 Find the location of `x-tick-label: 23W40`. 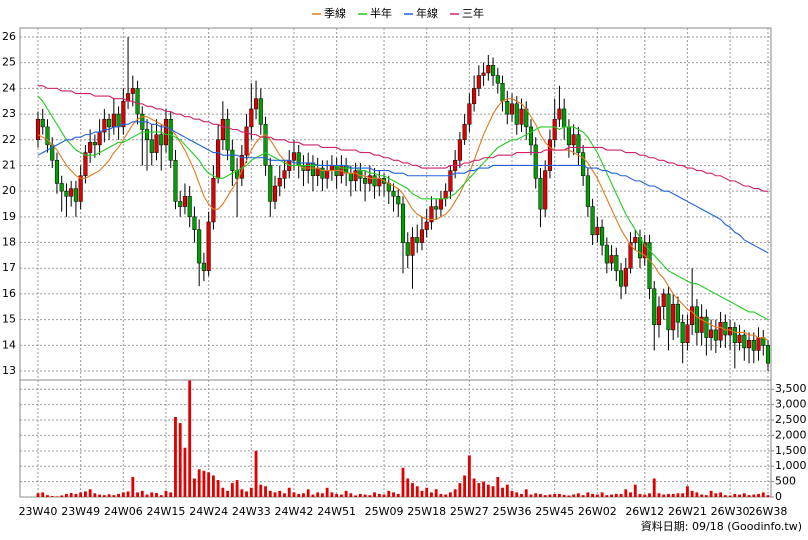

x-tick-label: 23W40 is located at coordinates (38, 511).